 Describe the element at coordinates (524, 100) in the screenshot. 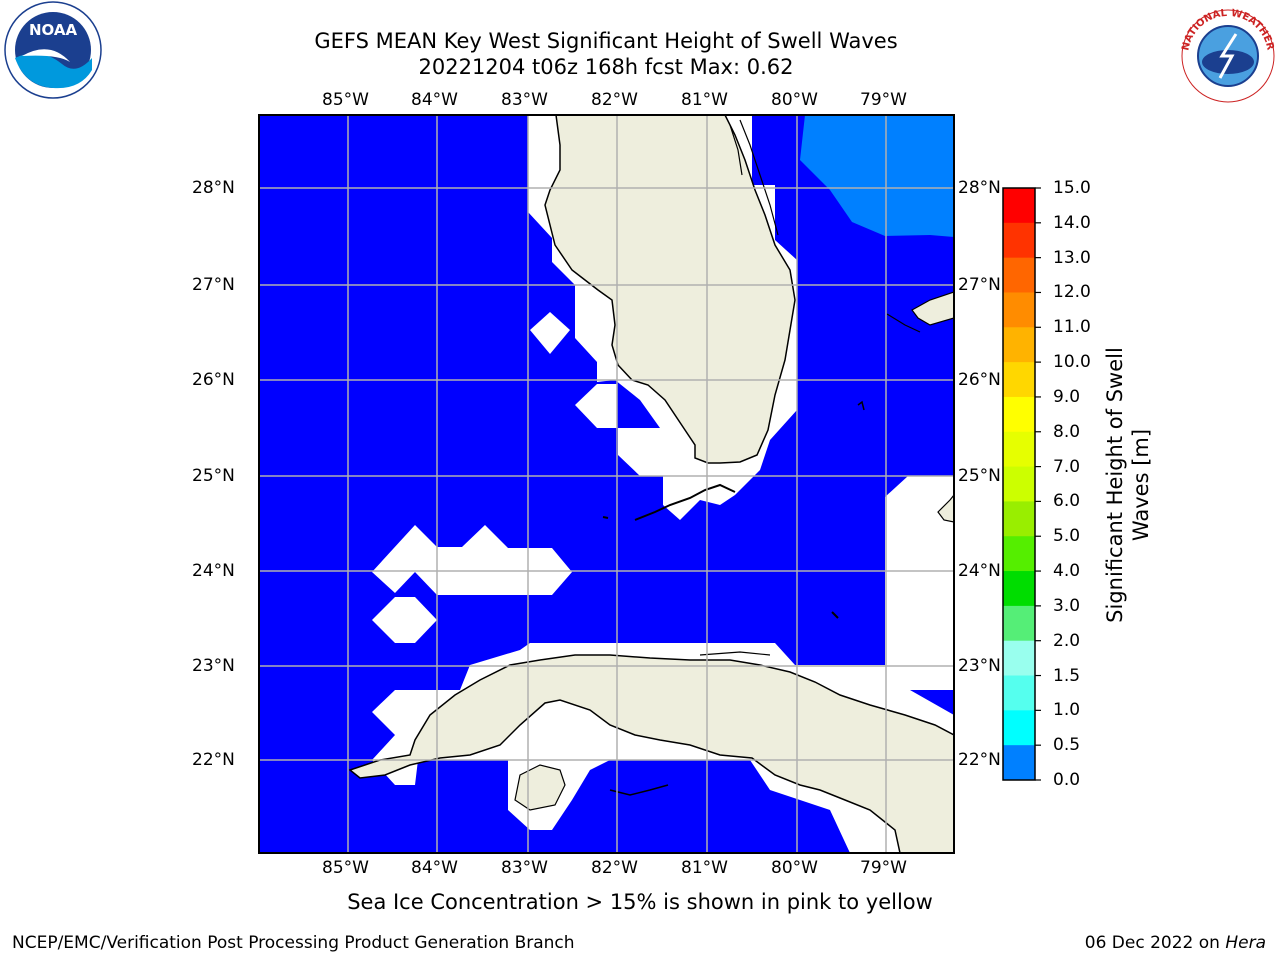

I see `lon-tick-top: 83°W` at that location.